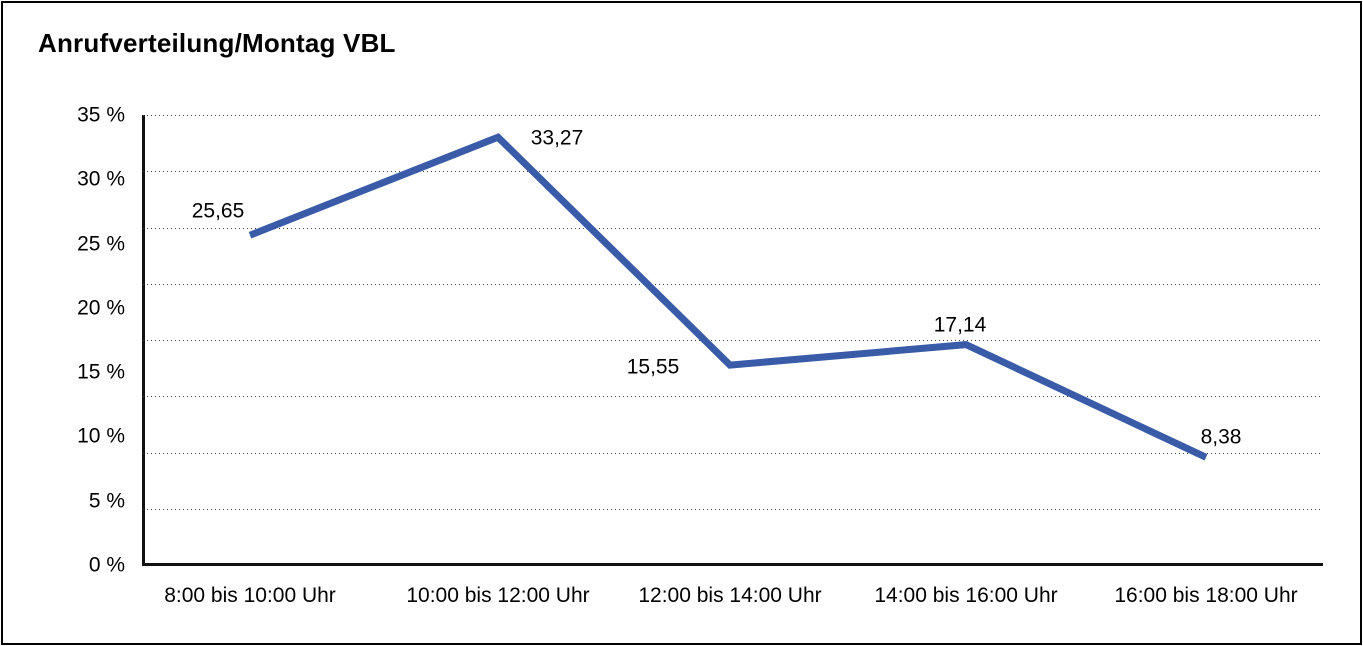 The width and height of the screenshot is (1363, 646). What do you see at coordinates (730, 595) in the screenshot?
I see `x-axis-label: 12:00 bis 14:00 Uhr` at bounding box center [730, 595].